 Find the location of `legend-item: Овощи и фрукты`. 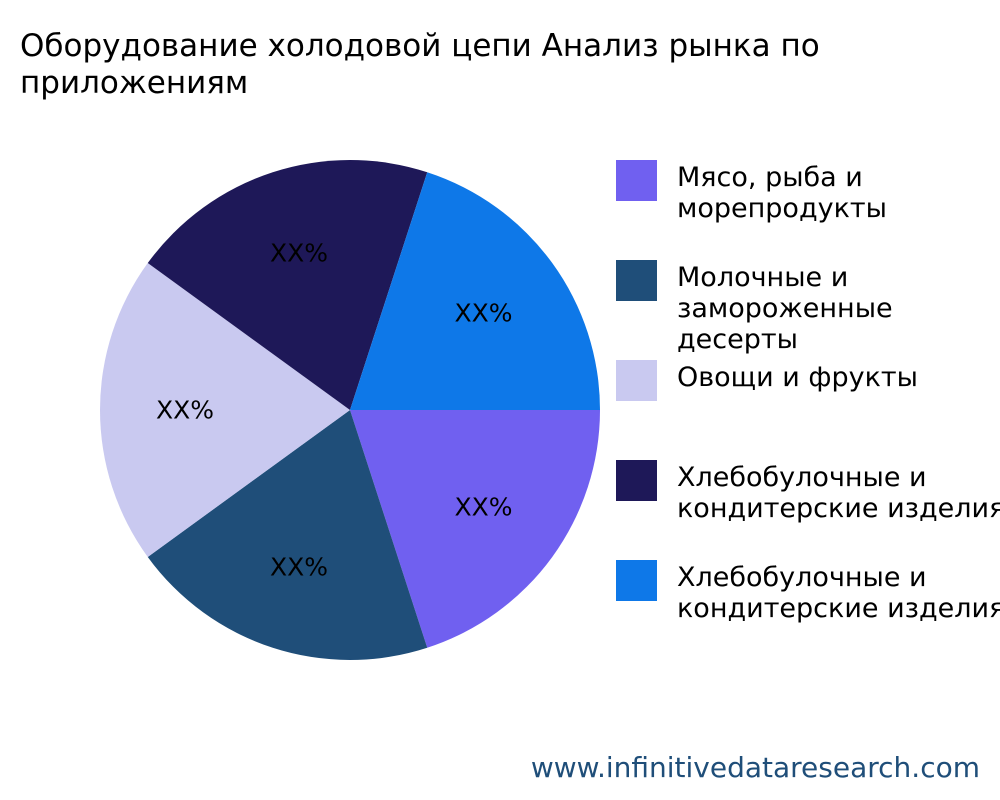

legend-item: Овощи и фрукты is located at coordinates (808, 390).